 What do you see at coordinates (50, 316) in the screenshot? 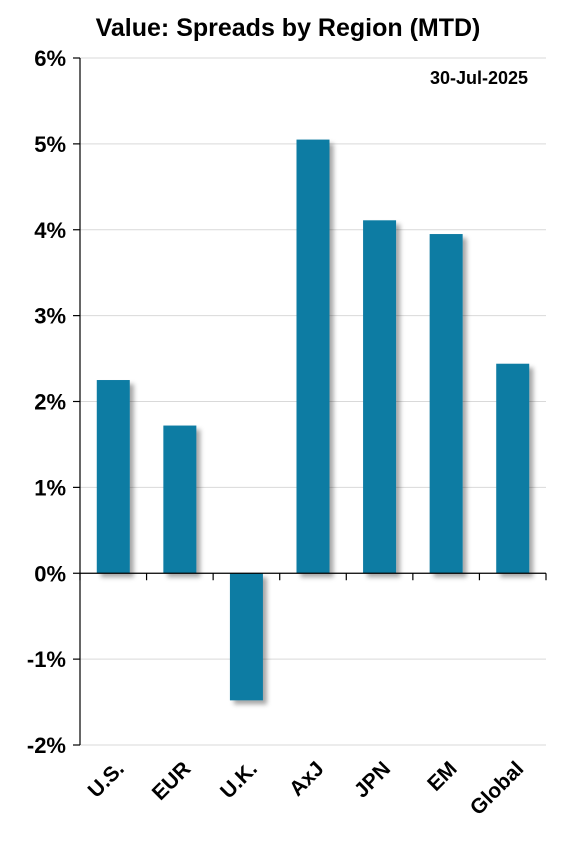
I see `y-tick-label: 3%` at bounding box center [50, 316].